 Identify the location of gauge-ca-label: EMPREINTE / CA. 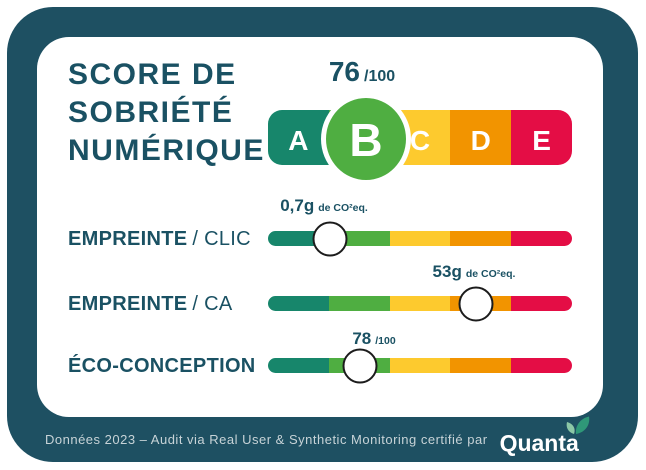
(150, 304).